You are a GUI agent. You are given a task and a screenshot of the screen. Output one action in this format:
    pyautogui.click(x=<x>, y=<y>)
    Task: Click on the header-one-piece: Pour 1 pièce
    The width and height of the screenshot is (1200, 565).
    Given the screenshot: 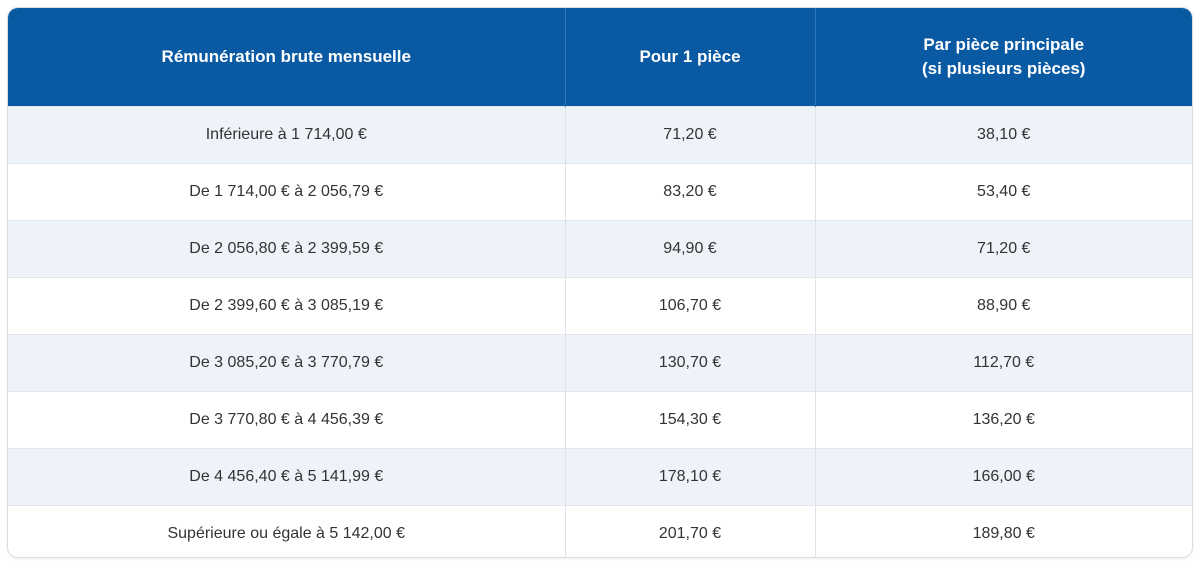 What is the action you would take?
    pyautogui.click(x=690, y=57)
    